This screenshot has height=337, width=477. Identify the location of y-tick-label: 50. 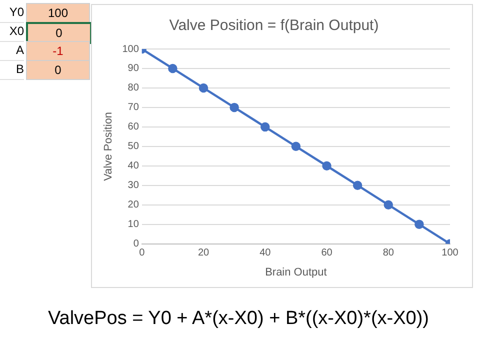
(134, 146).